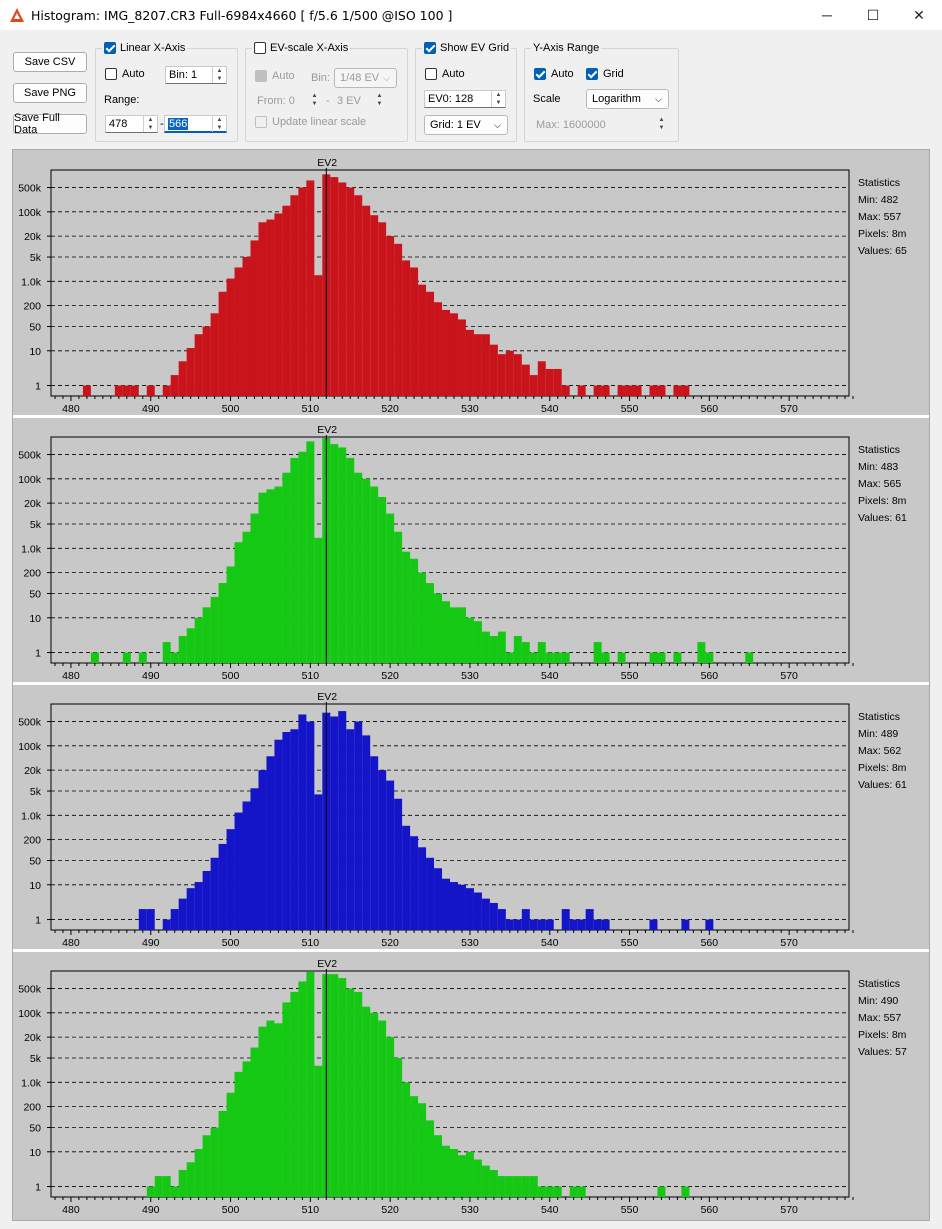 The image size is (942, 1229). I want to click on ev-grid-select: Grid: 1 EV ⌵, so click(466, 125).